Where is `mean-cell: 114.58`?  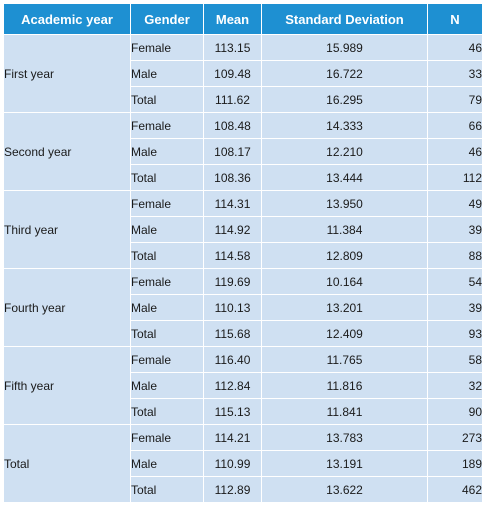
mean-cell: 114.58 is located at coordinates (232, 255).